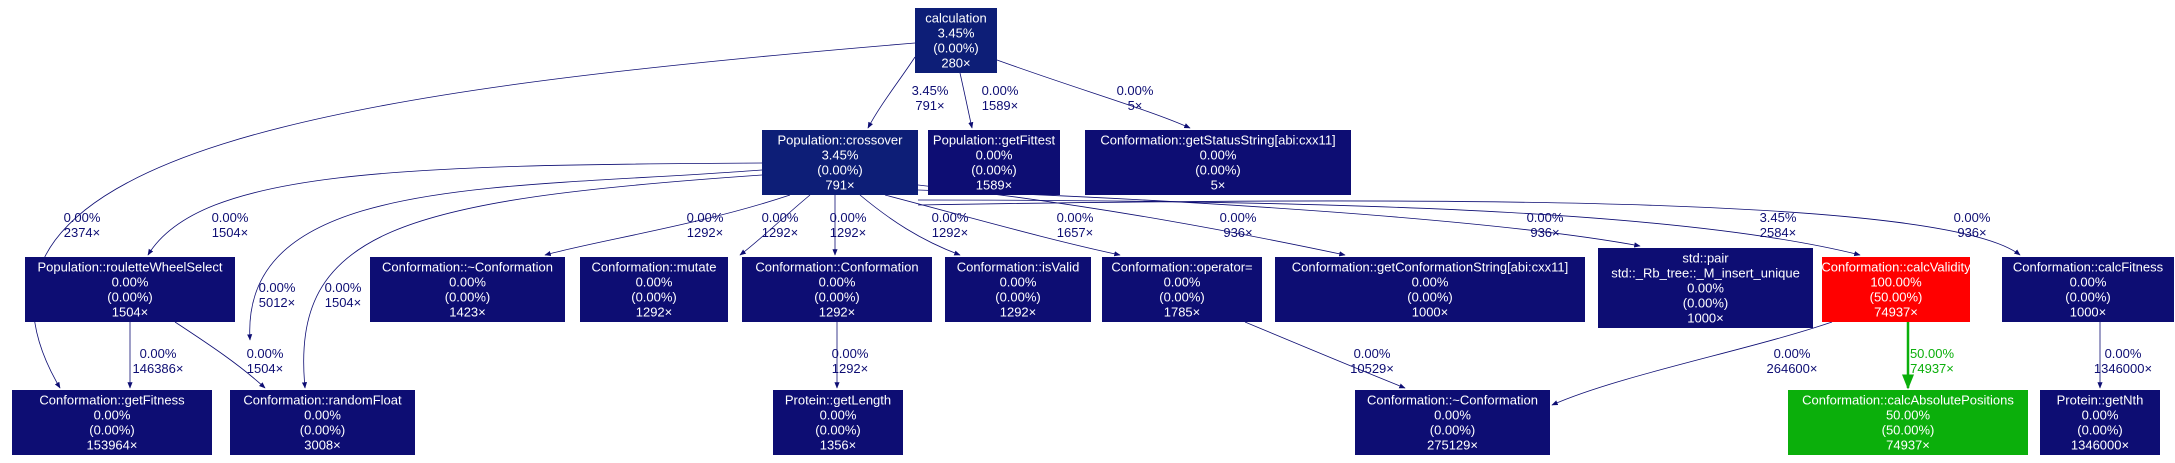 The height and width of the screenshot is (463, 2175). Describe the element at coordinates (467, 312) in the screenshot. I see `node-stat: 1423×` at that location.